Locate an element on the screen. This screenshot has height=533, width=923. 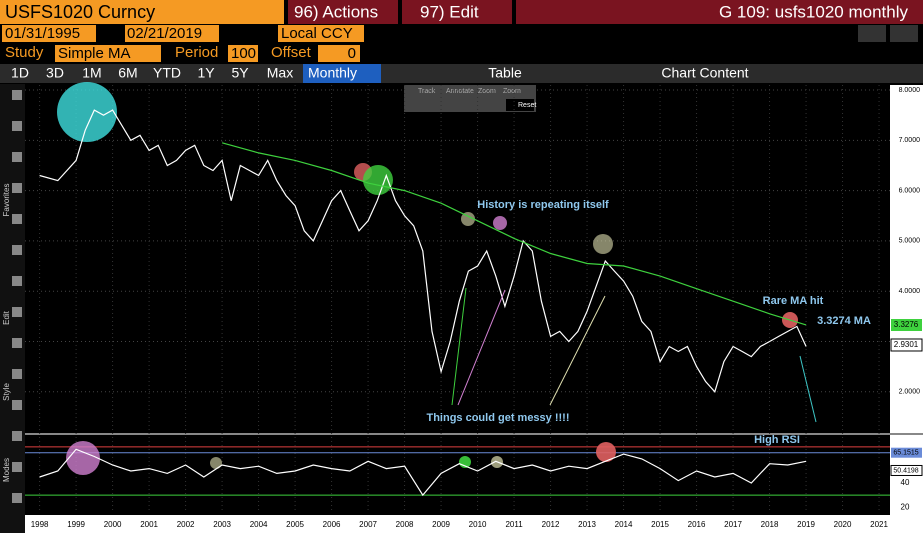
actions-button is located at coordinates (343, 12).